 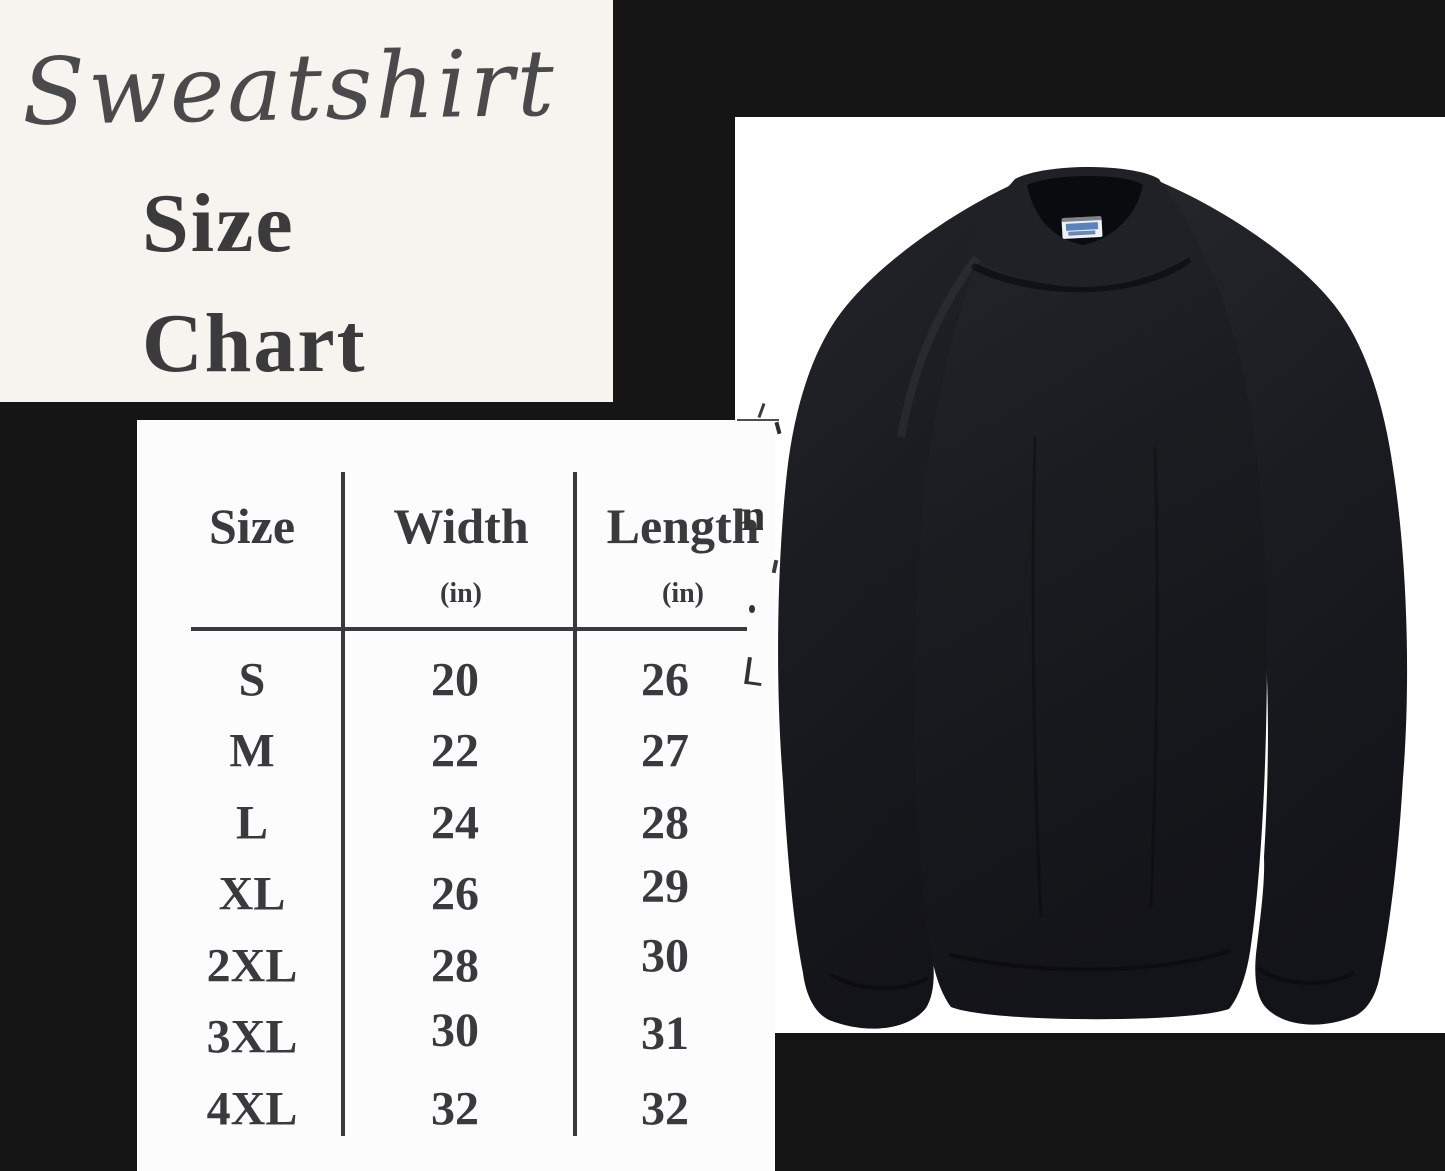 What do you see at coordinates (1081, 275) in the screenshot?
I see `collar-shadow` at bounding box center [1081, 275].